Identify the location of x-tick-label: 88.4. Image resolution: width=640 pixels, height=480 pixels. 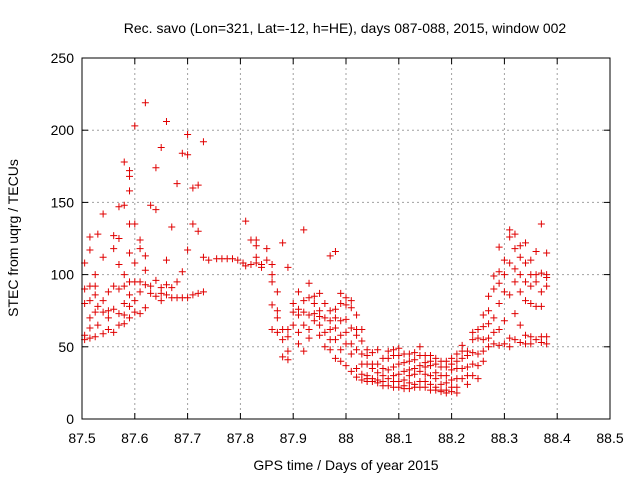
(557, 438).